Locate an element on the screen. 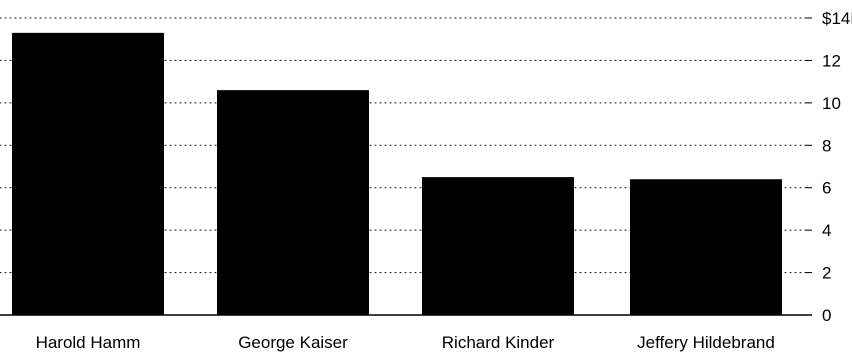 Image resolution: width=852 pixels, height=352 pixels. y-tick-label-10: 10 is located at coordinates (831, 103).